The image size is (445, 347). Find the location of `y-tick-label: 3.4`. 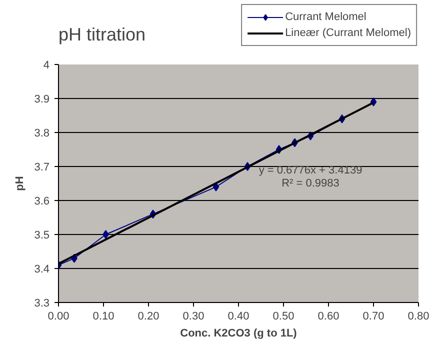

y-tick-label: 3.4 is located at coordinates (42, 270).